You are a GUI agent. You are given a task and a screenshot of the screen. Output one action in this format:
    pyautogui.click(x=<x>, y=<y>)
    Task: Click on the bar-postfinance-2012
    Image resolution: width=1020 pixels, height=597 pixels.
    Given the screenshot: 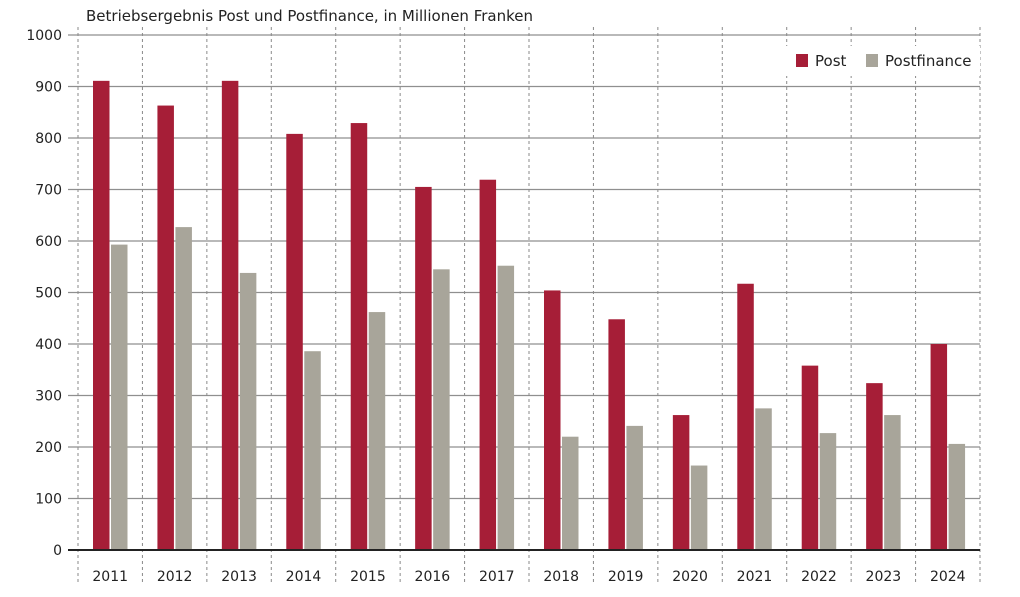 What is the action you would take?
    pyautogui.click(x=183, y=388)
    